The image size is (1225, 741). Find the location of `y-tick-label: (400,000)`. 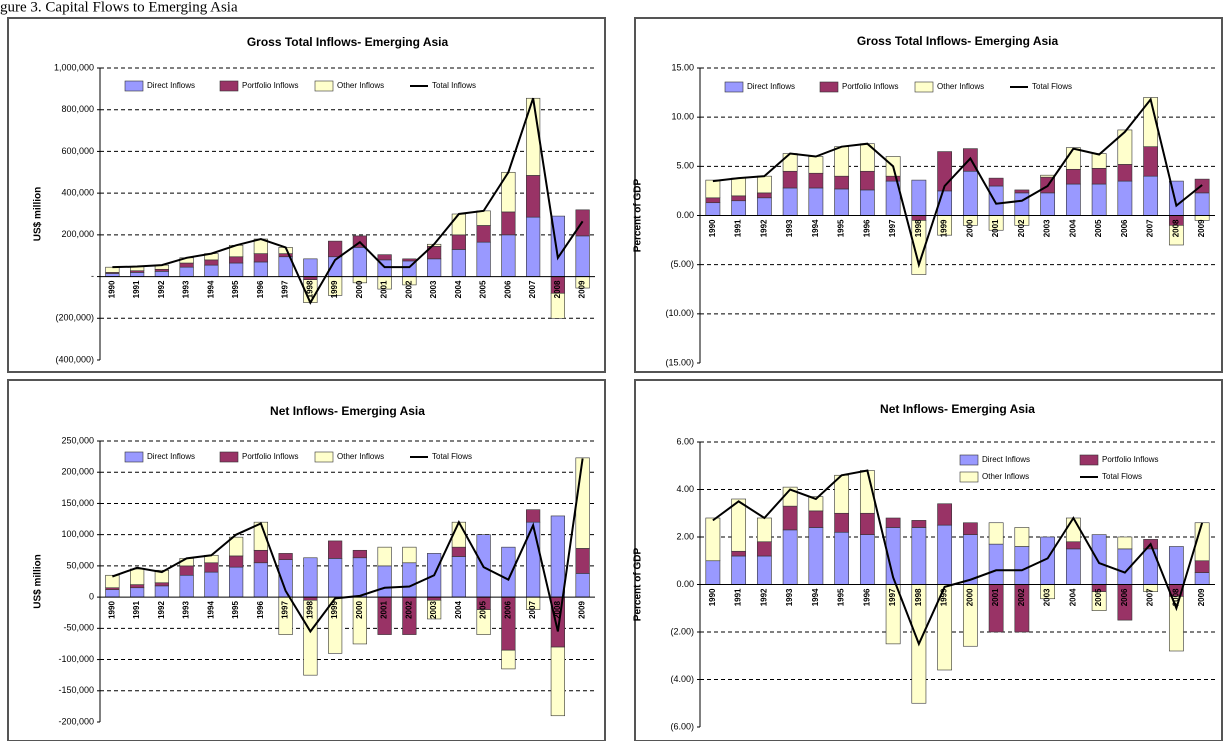

y-tick-label: (400,000) is located at coordinates (74, 359).